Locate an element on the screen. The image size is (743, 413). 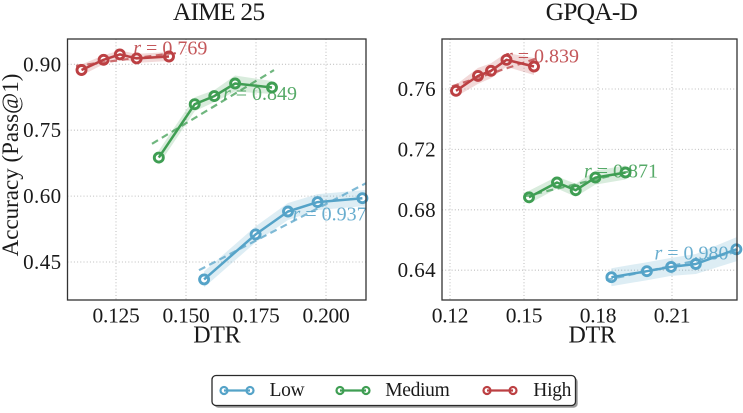
svg-text: High is located at coordinates (552, 390).